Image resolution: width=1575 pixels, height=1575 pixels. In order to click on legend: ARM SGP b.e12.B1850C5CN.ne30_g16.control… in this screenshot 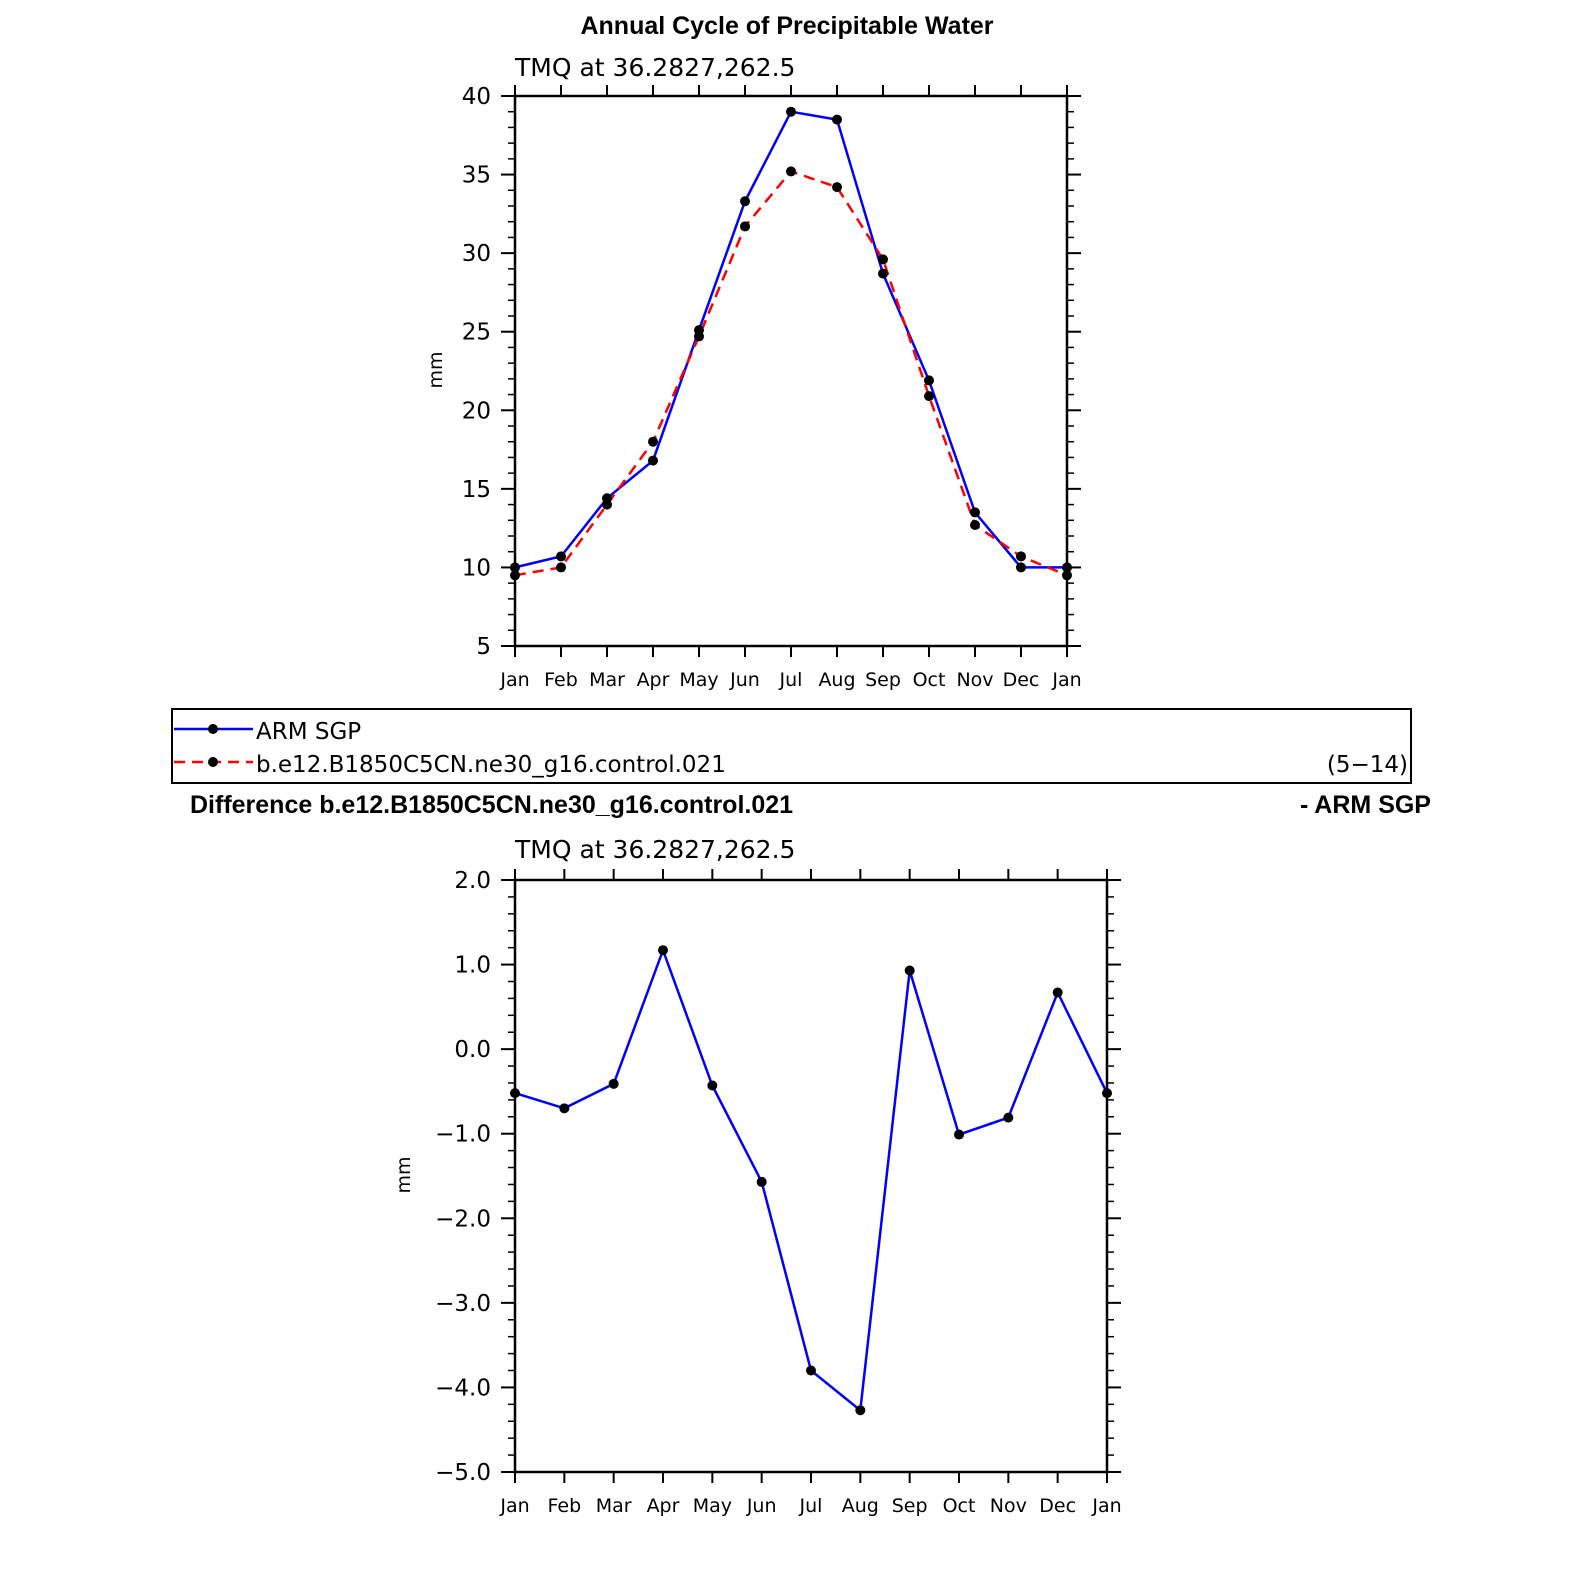, I will do `click(791, 746)`.